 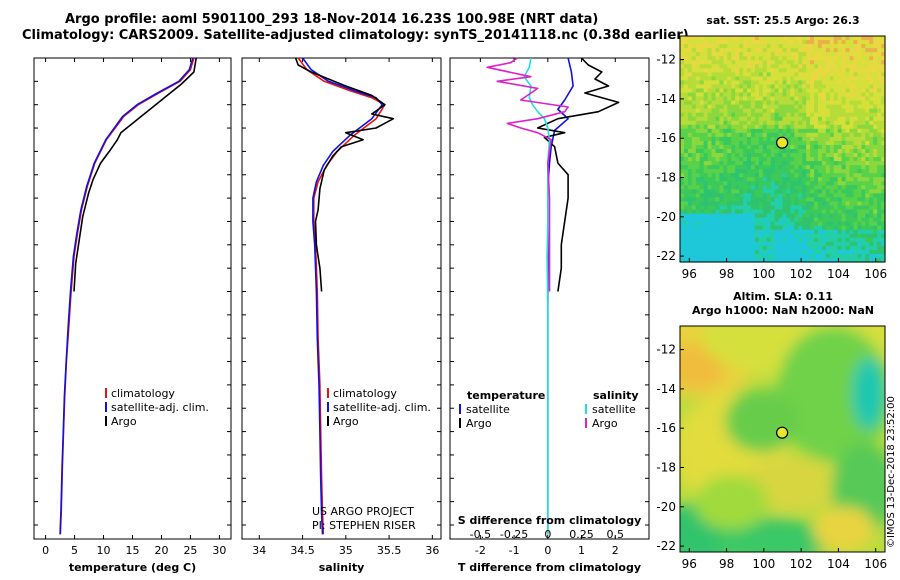 I want to click on sst-map-ytick-label: -20, so click(x=666, y=217).